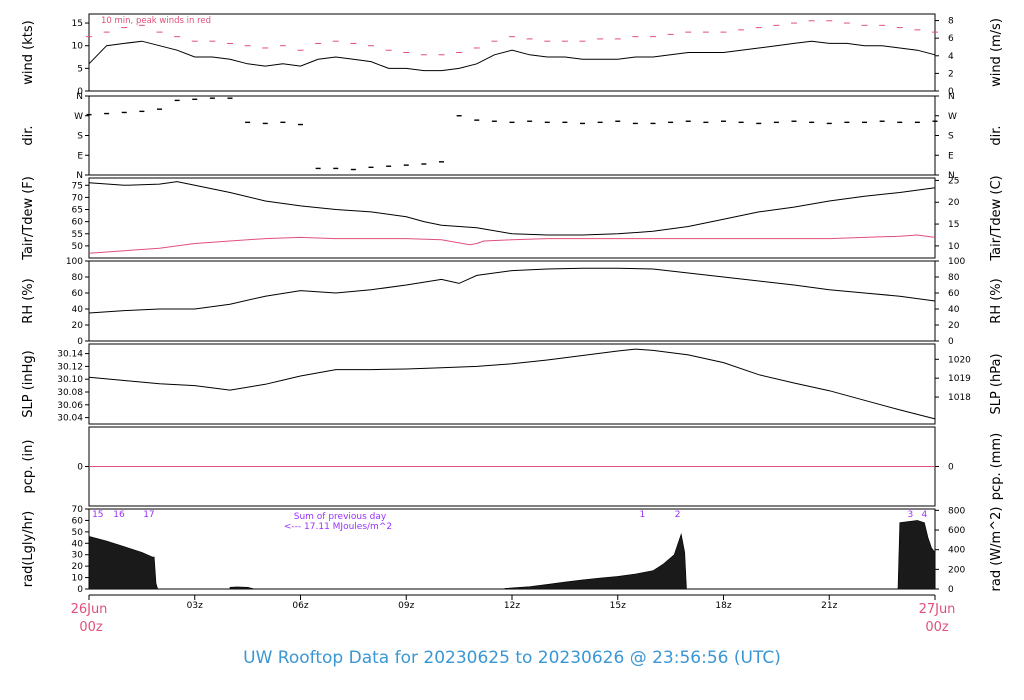  I want to click on right-tick-label-rh: 80, so click(954, 278).